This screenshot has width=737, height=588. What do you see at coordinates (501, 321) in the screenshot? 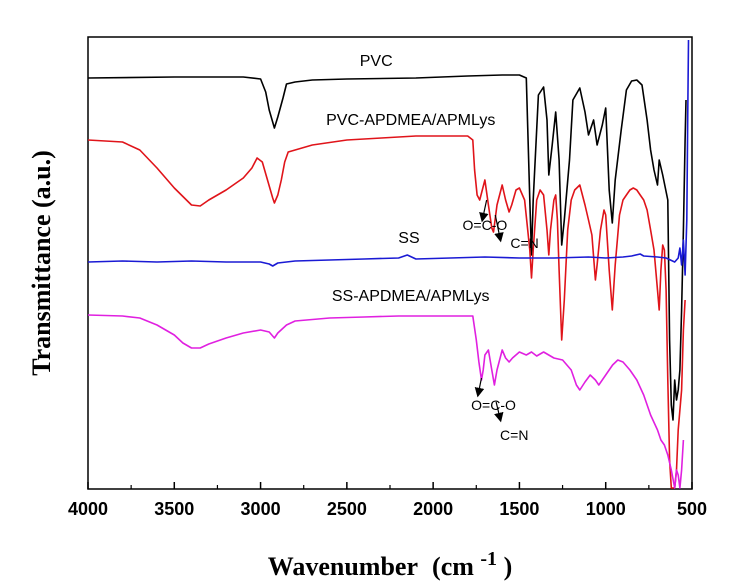
I see `annotations: O=C-OC=NO=C-OC=N` at bounding box center [501, 321].